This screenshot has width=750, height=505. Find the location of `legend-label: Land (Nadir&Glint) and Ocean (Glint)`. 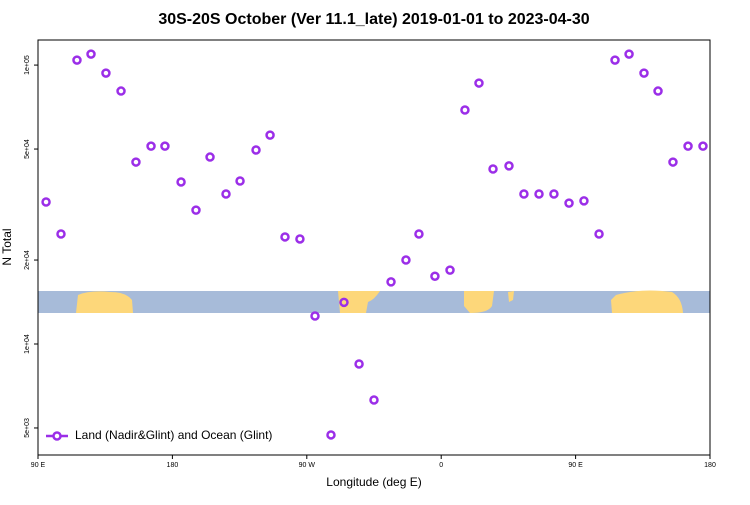

legend-label: Land (Nadir&Glint) and Ocean (Glint) is located at coordinates (173, 435).